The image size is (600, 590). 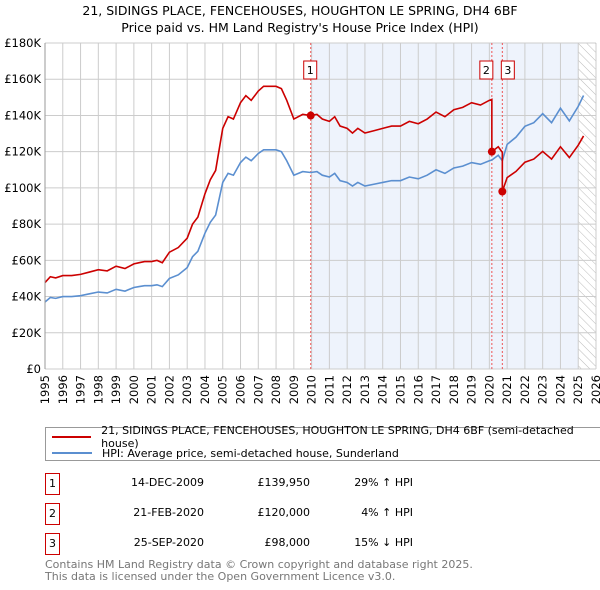 What do you see at coordinates (22, 115) in the screenshot?
I see `y-tick-label: £140K` at bounding box center [22, 115].